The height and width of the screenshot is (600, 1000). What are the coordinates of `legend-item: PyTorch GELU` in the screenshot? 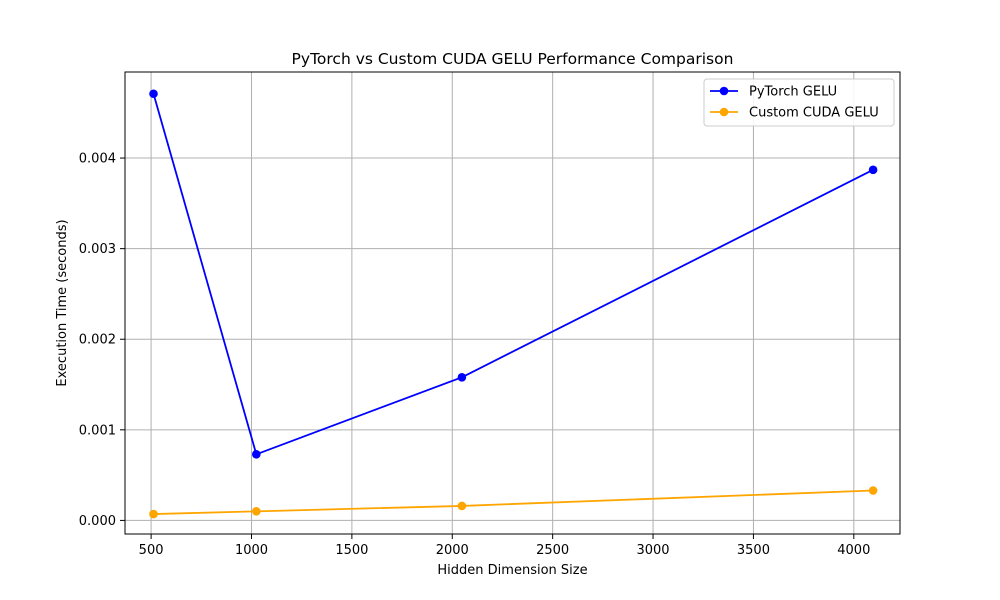 It's located at (773, 92).